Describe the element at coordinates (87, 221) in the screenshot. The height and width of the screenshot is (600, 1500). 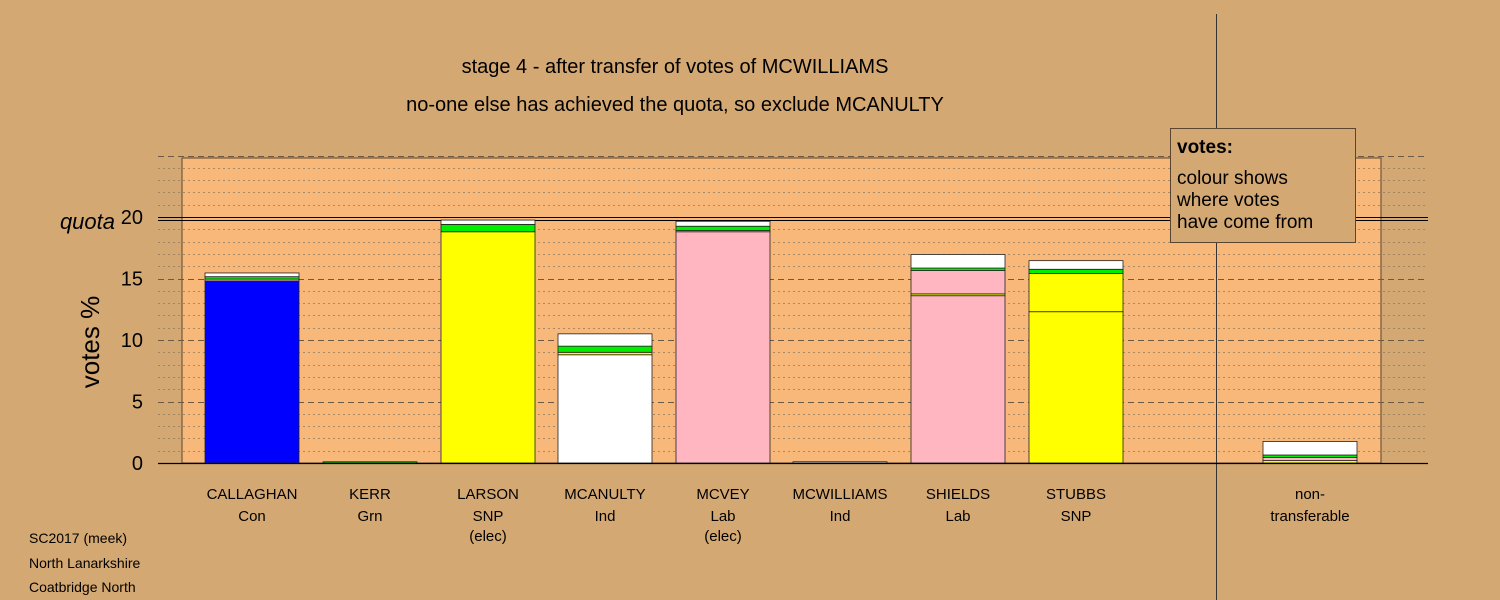
I see `quota-label: quota` at that location.